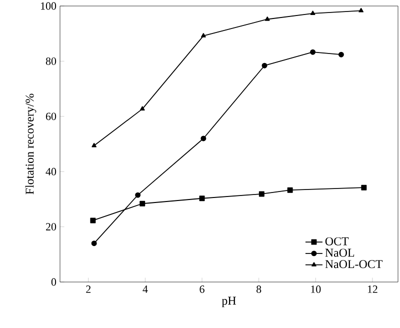 This screenshot has height=328, width=400. What do you see at coordinates (339, 252) in the screenshot?
I see `legend-label: NaOL` at bounding box center [339, 252].